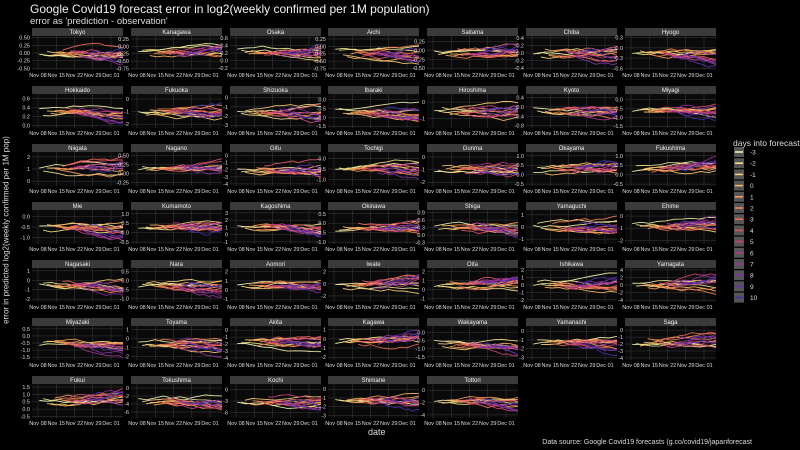 Image resolution: width=800 pixels, height=450 pixels. I want to click on y-tick-label: -3, so click(323, 416).